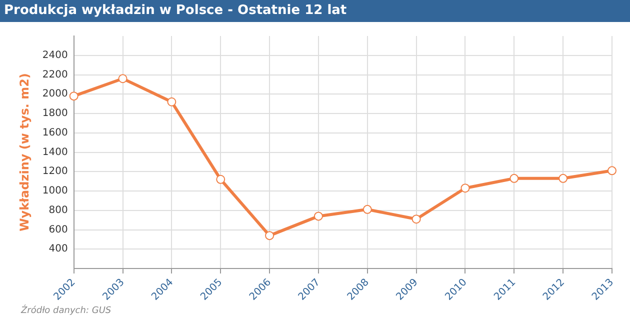  Describe the element at coordinates (58, 230) in the screenshot. I see `y-tick-label: 600` at that location.